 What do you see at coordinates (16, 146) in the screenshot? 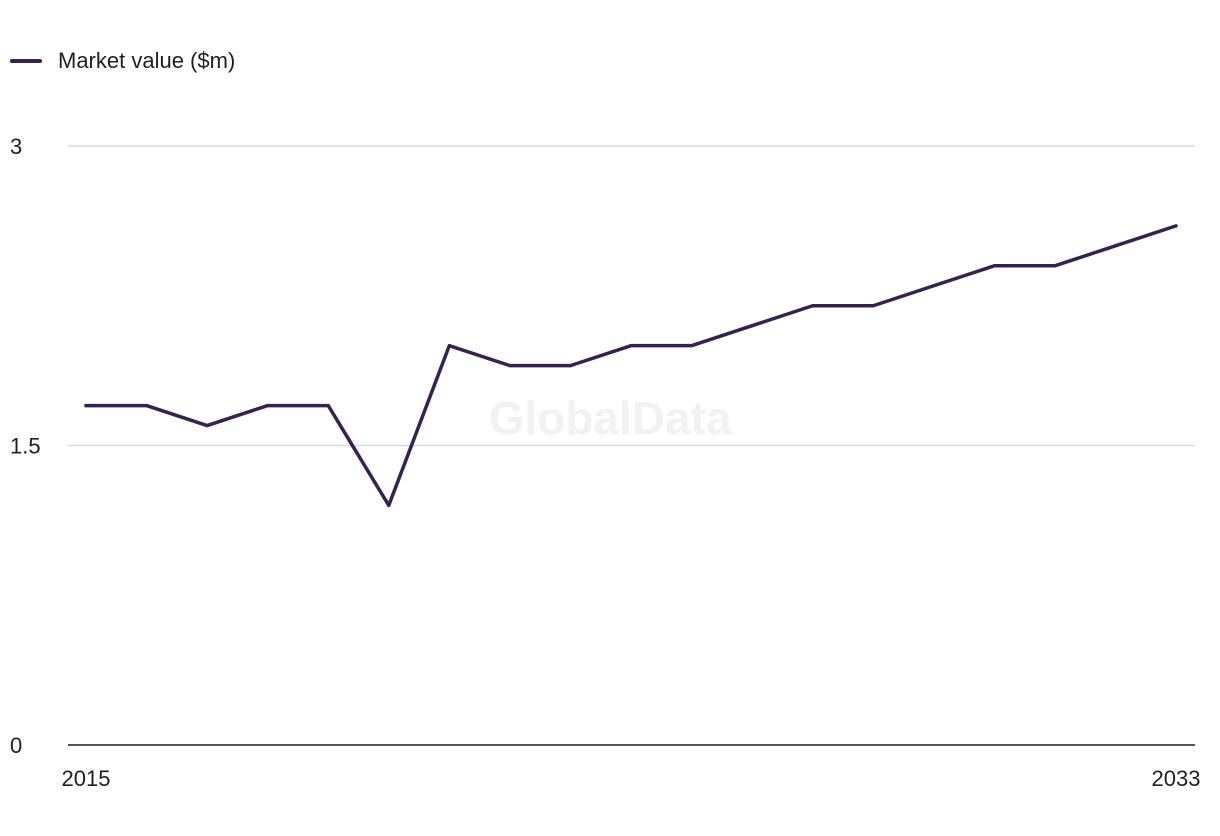
I see `y-tick-label: 3` at bounding box center [16, 146].